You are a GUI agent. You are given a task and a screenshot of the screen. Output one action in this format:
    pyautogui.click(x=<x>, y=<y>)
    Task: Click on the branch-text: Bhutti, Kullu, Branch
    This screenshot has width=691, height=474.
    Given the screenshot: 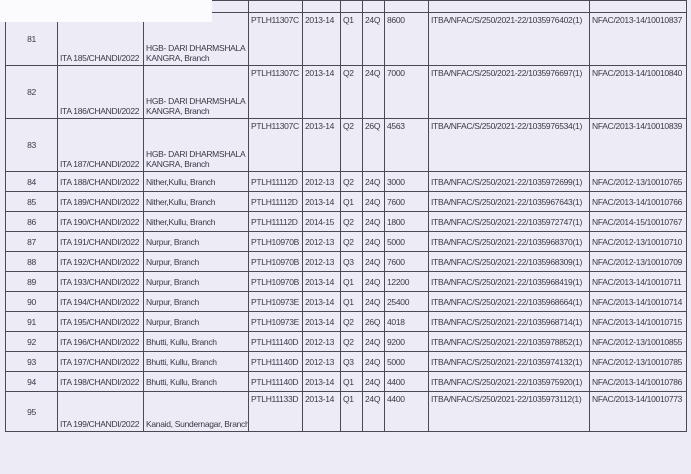 What is the action you would take?
    pyautogui.click(x=181, y=361)
    